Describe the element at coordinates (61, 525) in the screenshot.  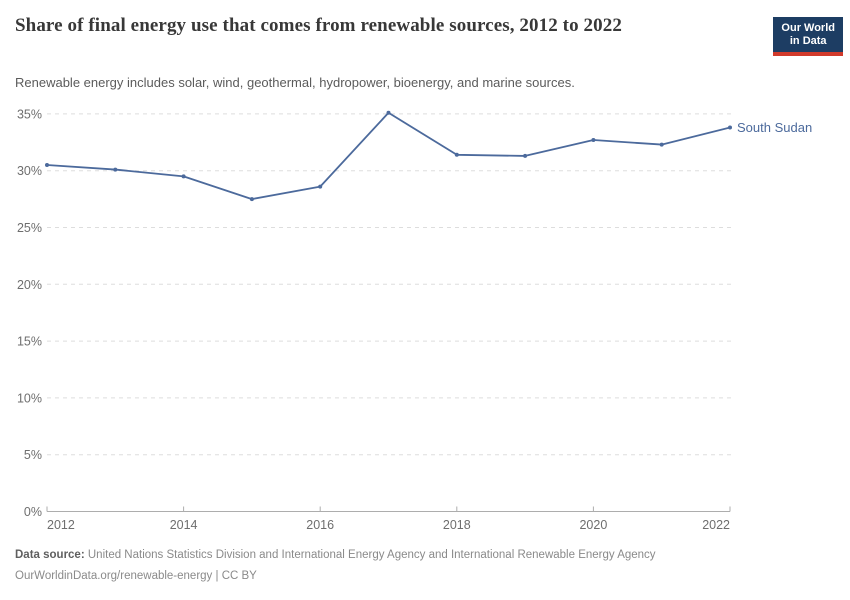
I see `x-tick-label-2012: 2012` at that location.